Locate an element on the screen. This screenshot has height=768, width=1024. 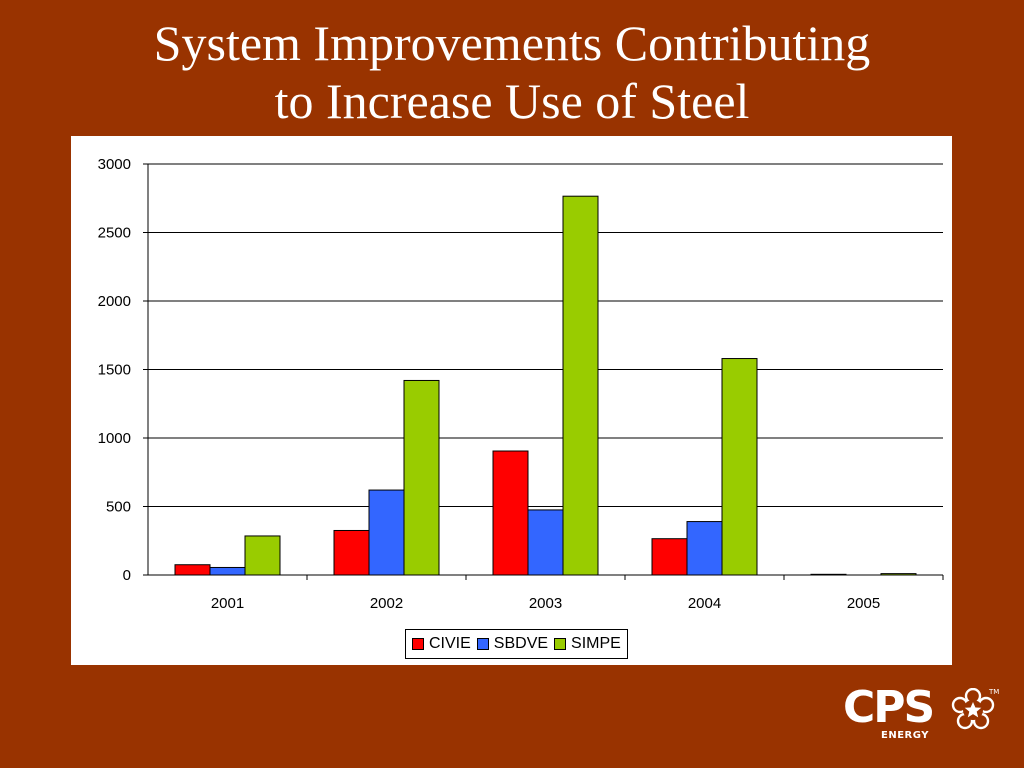
cps-energy-logo: CPS ENERGY TM is located at coordinates (925, 715).